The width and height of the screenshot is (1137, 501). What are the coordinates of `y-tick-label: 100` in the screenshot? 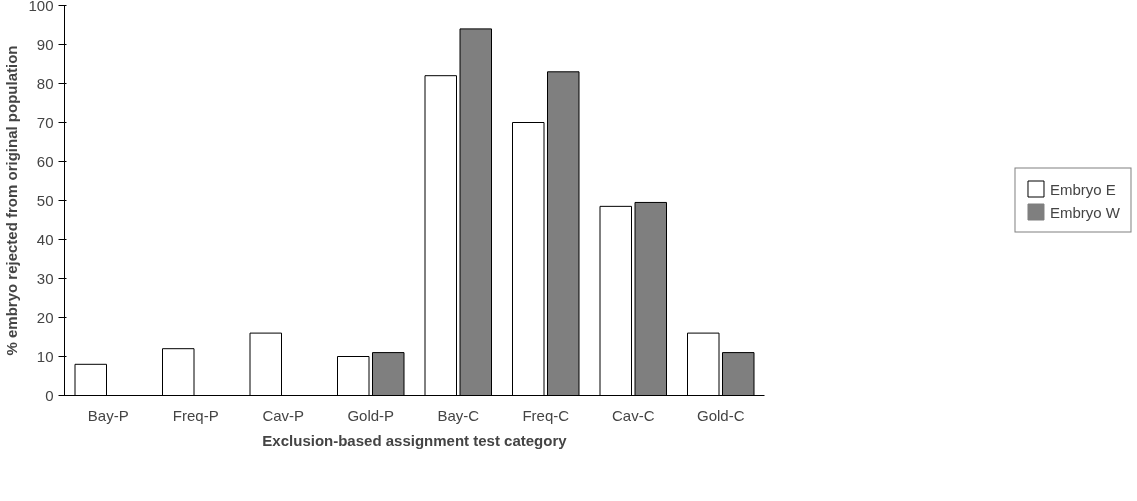 It's located at (41, 7).